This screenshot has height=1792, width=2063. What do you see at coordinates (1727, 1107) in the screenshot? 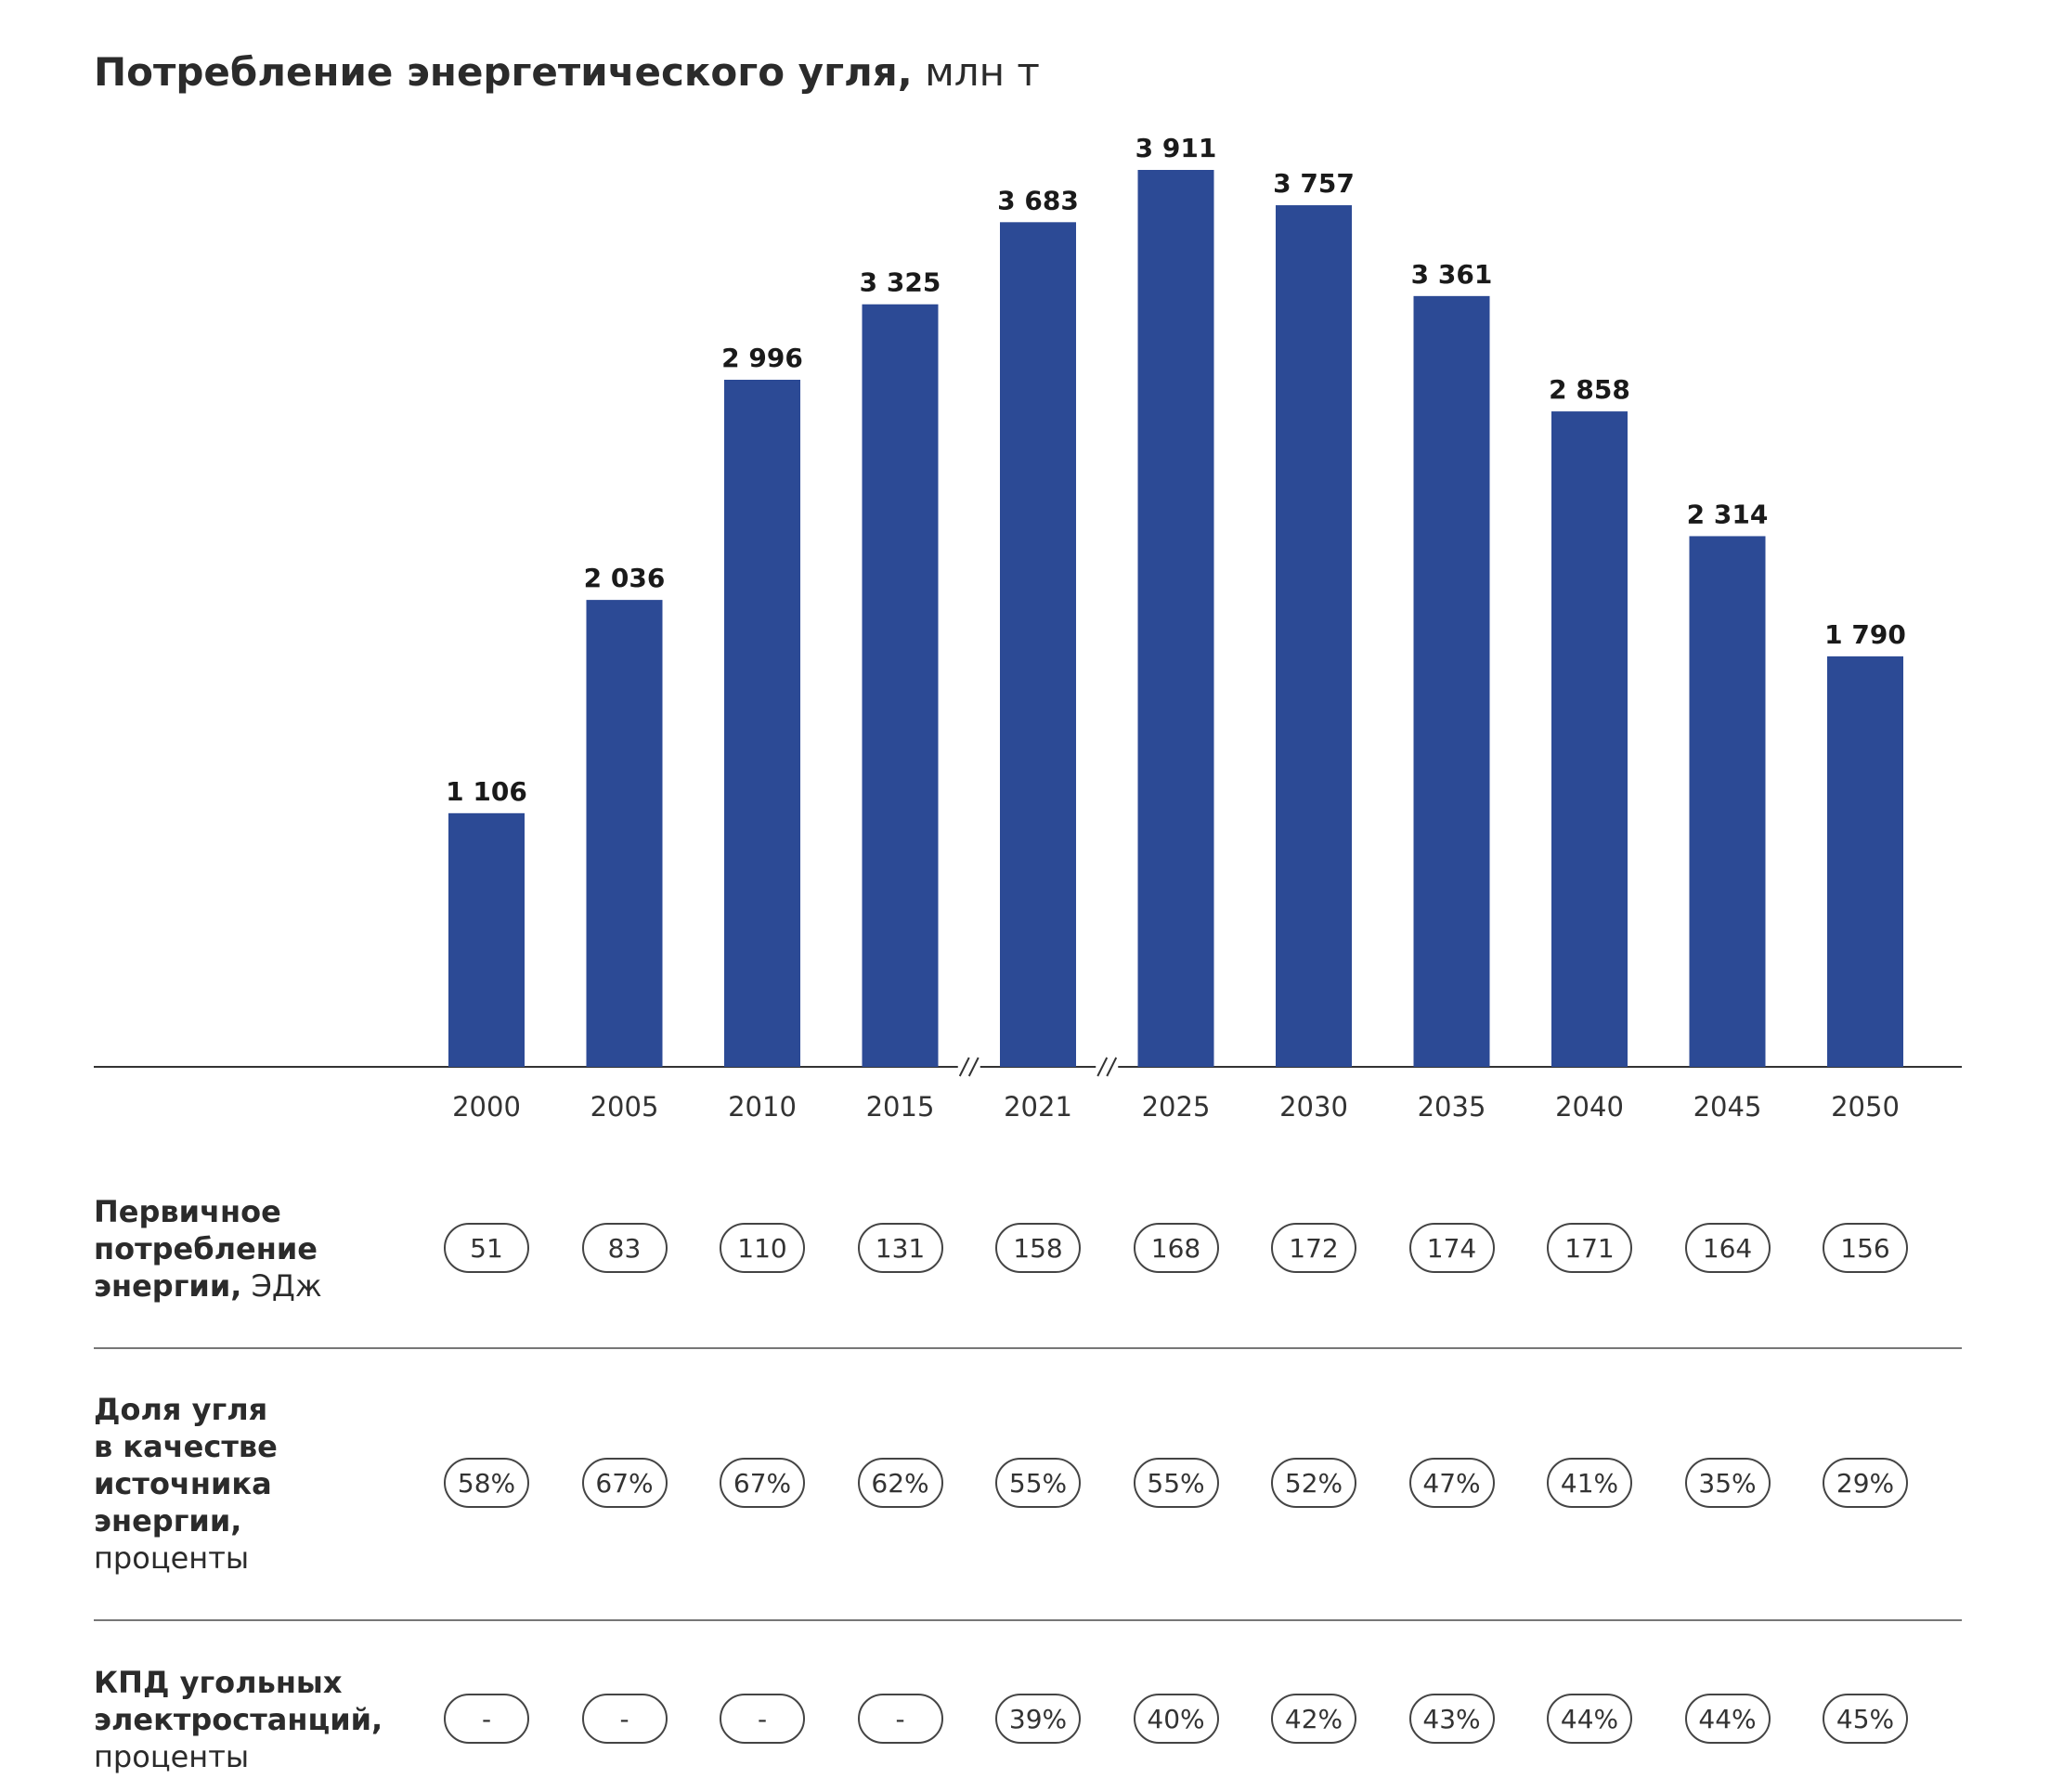
I see `year-label-2045: 2045` at bounding box center [1727, 1107].